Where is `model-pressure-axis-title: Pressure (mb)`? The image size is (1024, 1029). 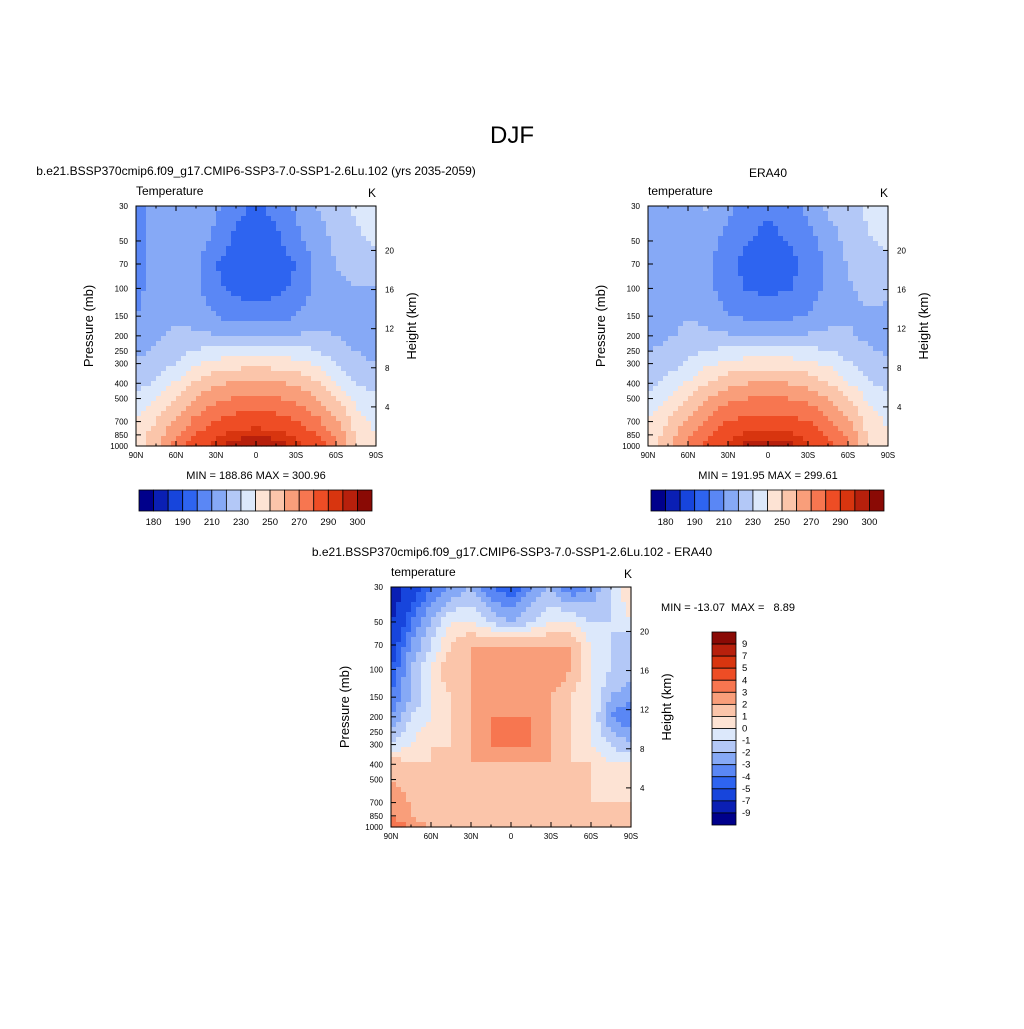
model-pressure-axis-title: Pressure (mb) is located at coordinates (88, 326).